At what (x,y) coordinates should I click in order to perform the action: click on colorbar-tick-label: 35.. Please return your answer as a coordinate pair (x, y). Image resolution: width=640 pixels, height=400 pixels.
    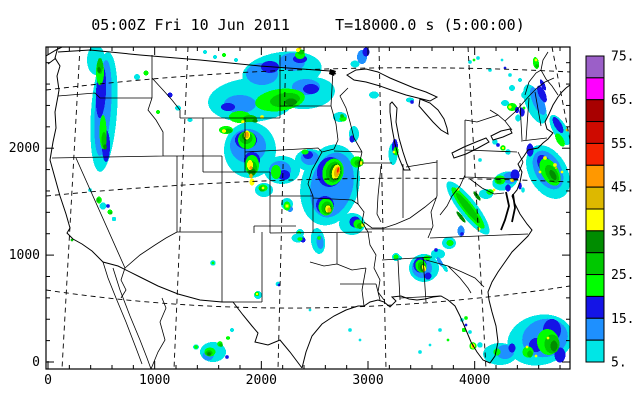
    Looking at the image, I should click on (622, 231).